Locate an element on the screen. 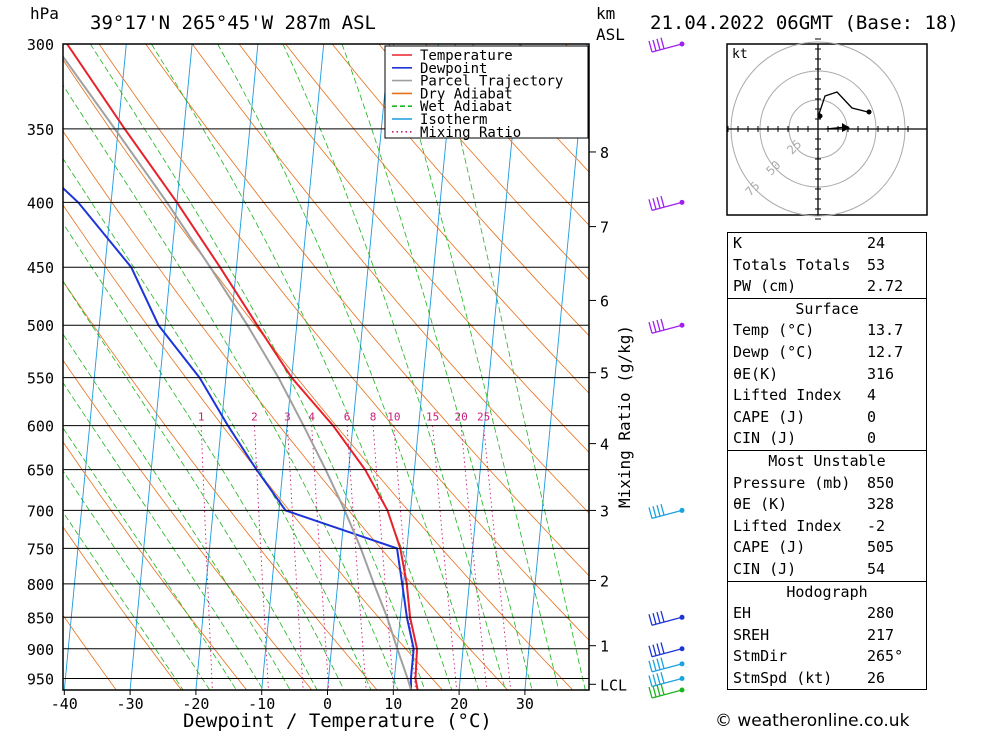 The height and width of the screenshot is (733, 1000). temperature-tick-label: -40 is located at coordinates (64, 704).